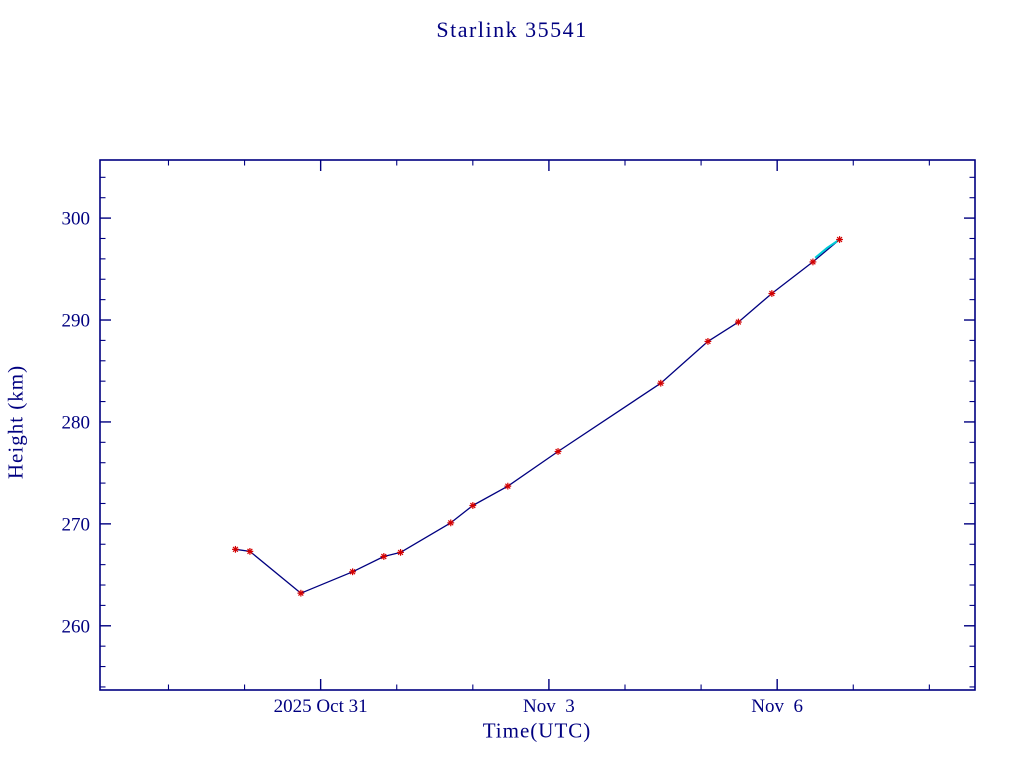 The height and width of the screenshot is (768, 1024). What do you see at coordinates (321, 706) in the screenshot?
I see `x-tick-label: 2025 Oct 31` at bounding box center [321, 706].